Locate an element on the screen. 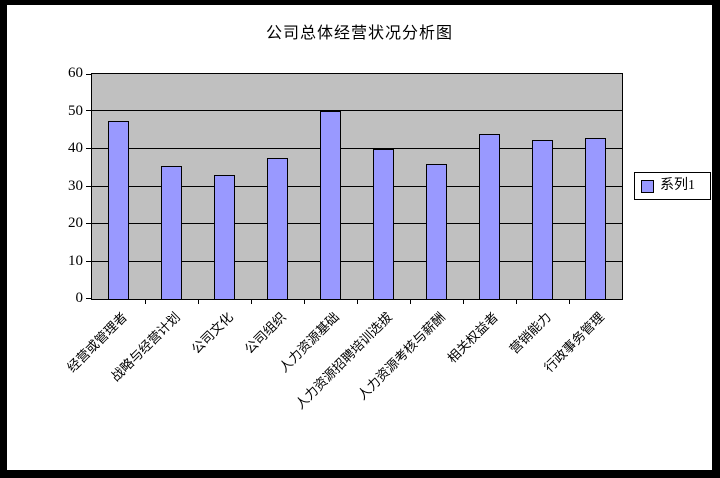 The image size is (720, 478). chart-title: 公司总体经营状况分析图 is located at coordinates (359, 33).